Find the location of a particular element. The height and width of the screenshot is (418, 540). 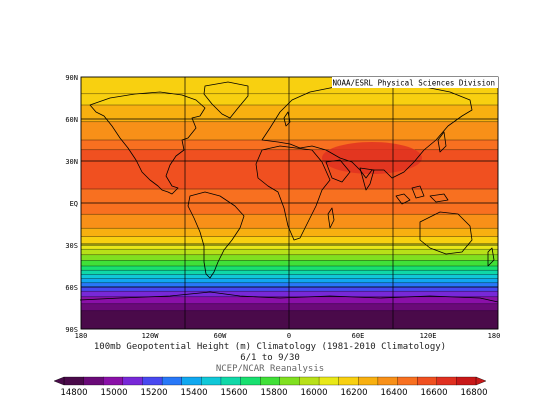

colorbar-tick-label: 14800 is located at coordinates (73, 393).